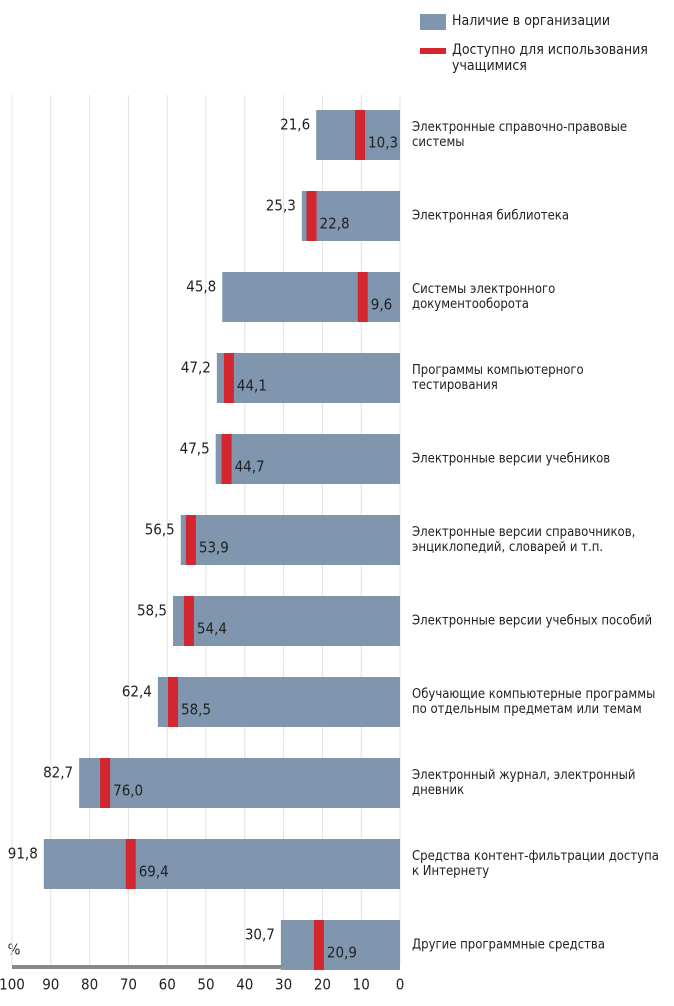 This screenshot has height=1006, width=674. Describe the element at coordinates (252, 386) in the screenshot. I see `value-label: 44,1` at that location.